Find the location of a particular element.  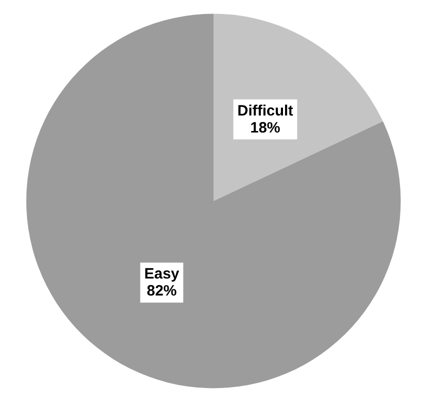

data-label: 18% is located at coordinates (265, 127).